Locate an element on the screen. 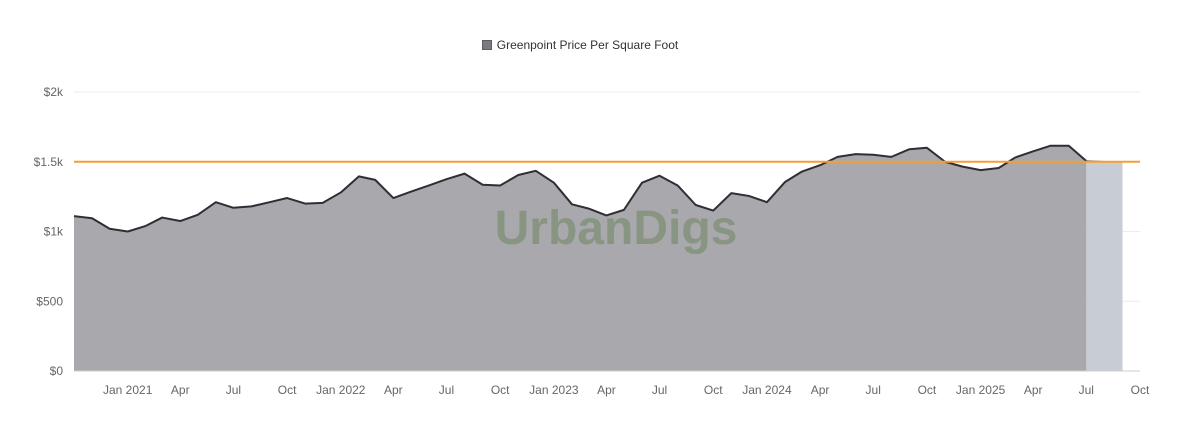  y-tick-label: $1k is located at coordinates (54, 232).